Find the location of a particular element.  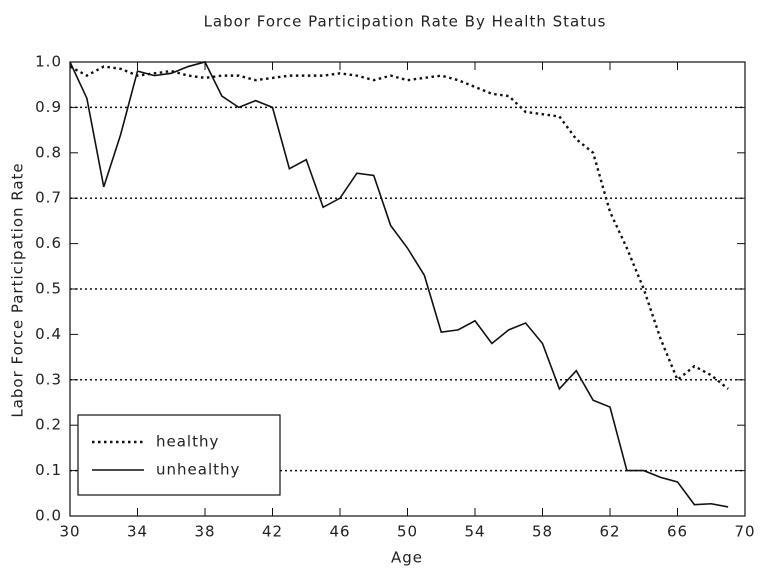

x-tick-label: 30 is located at coordinates (69, 532).